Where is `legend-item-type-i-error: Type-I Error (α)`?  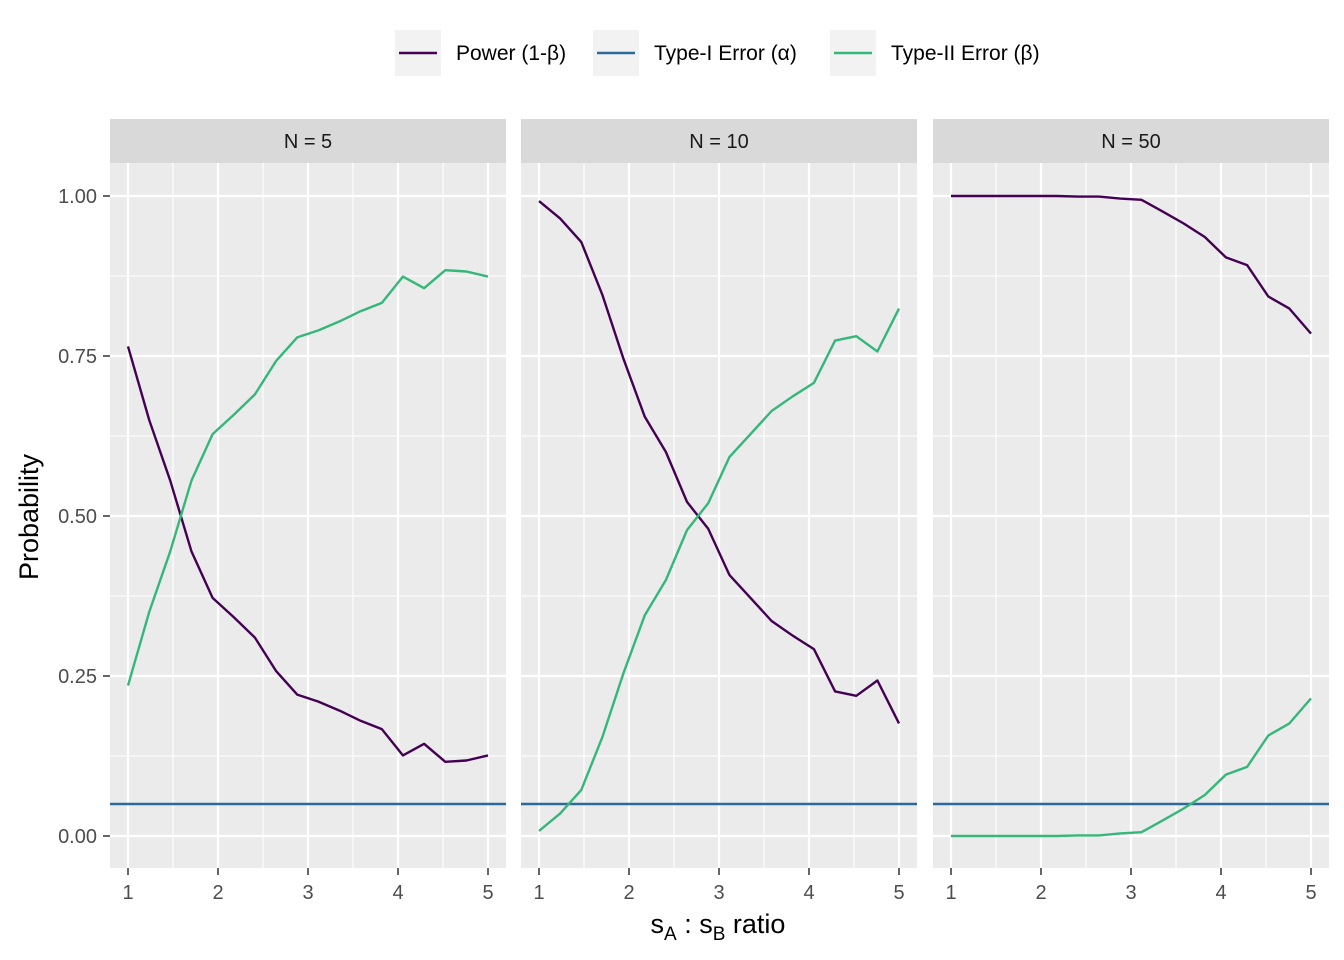 legend-item-type-i-error: Type-I Error (α) is located at coordinates (695, 53).